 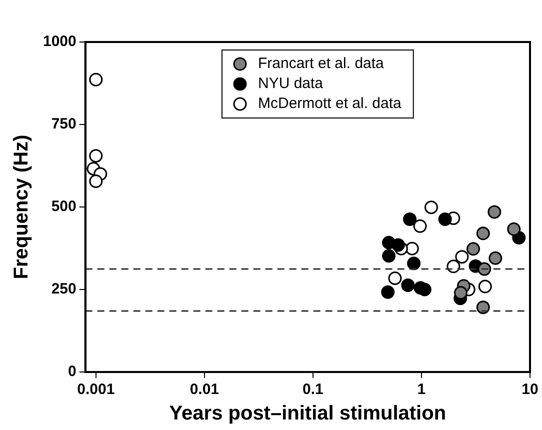 I want to click on y-tick-label: 250, so click(x=63, y=289).